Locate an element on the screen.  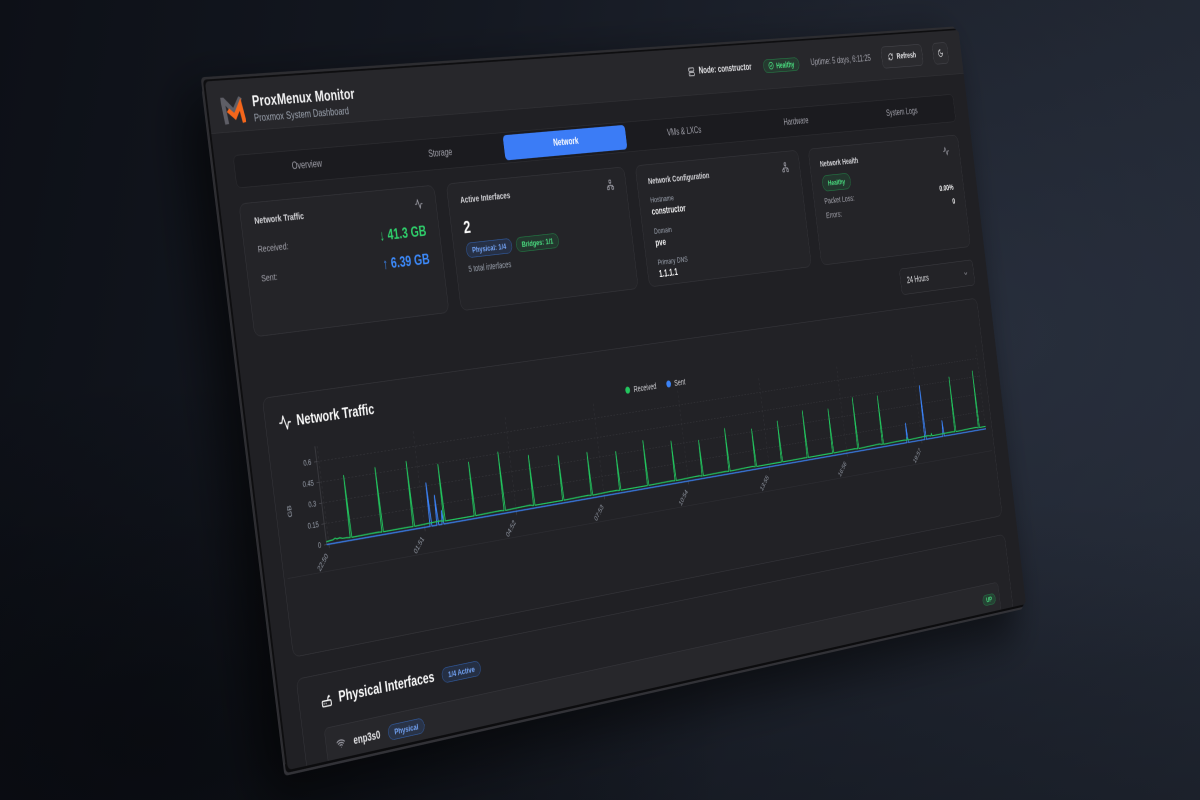
svg-text: 19:57 is located at coordinates (917, 456).